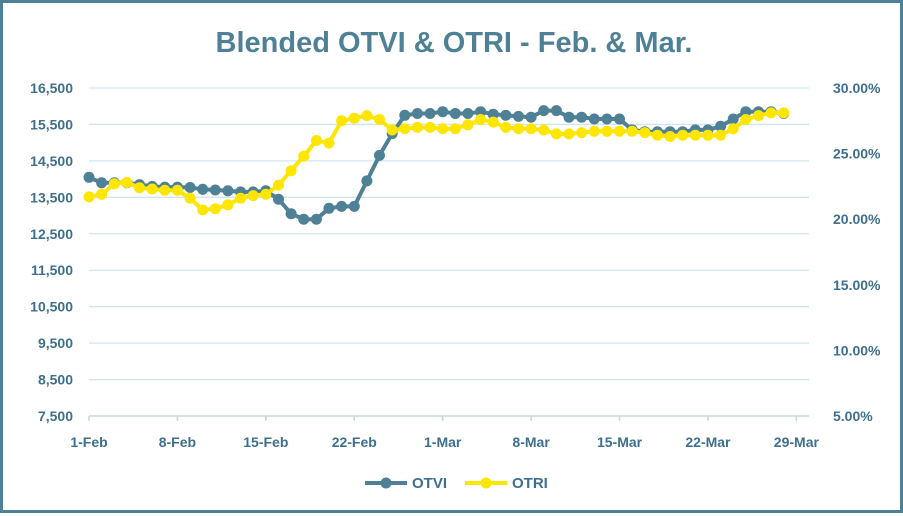 Image resolution: width=903 pixels, height=516 pixels. I want to click on left-tick-label: 13,500, so click(51, 197).